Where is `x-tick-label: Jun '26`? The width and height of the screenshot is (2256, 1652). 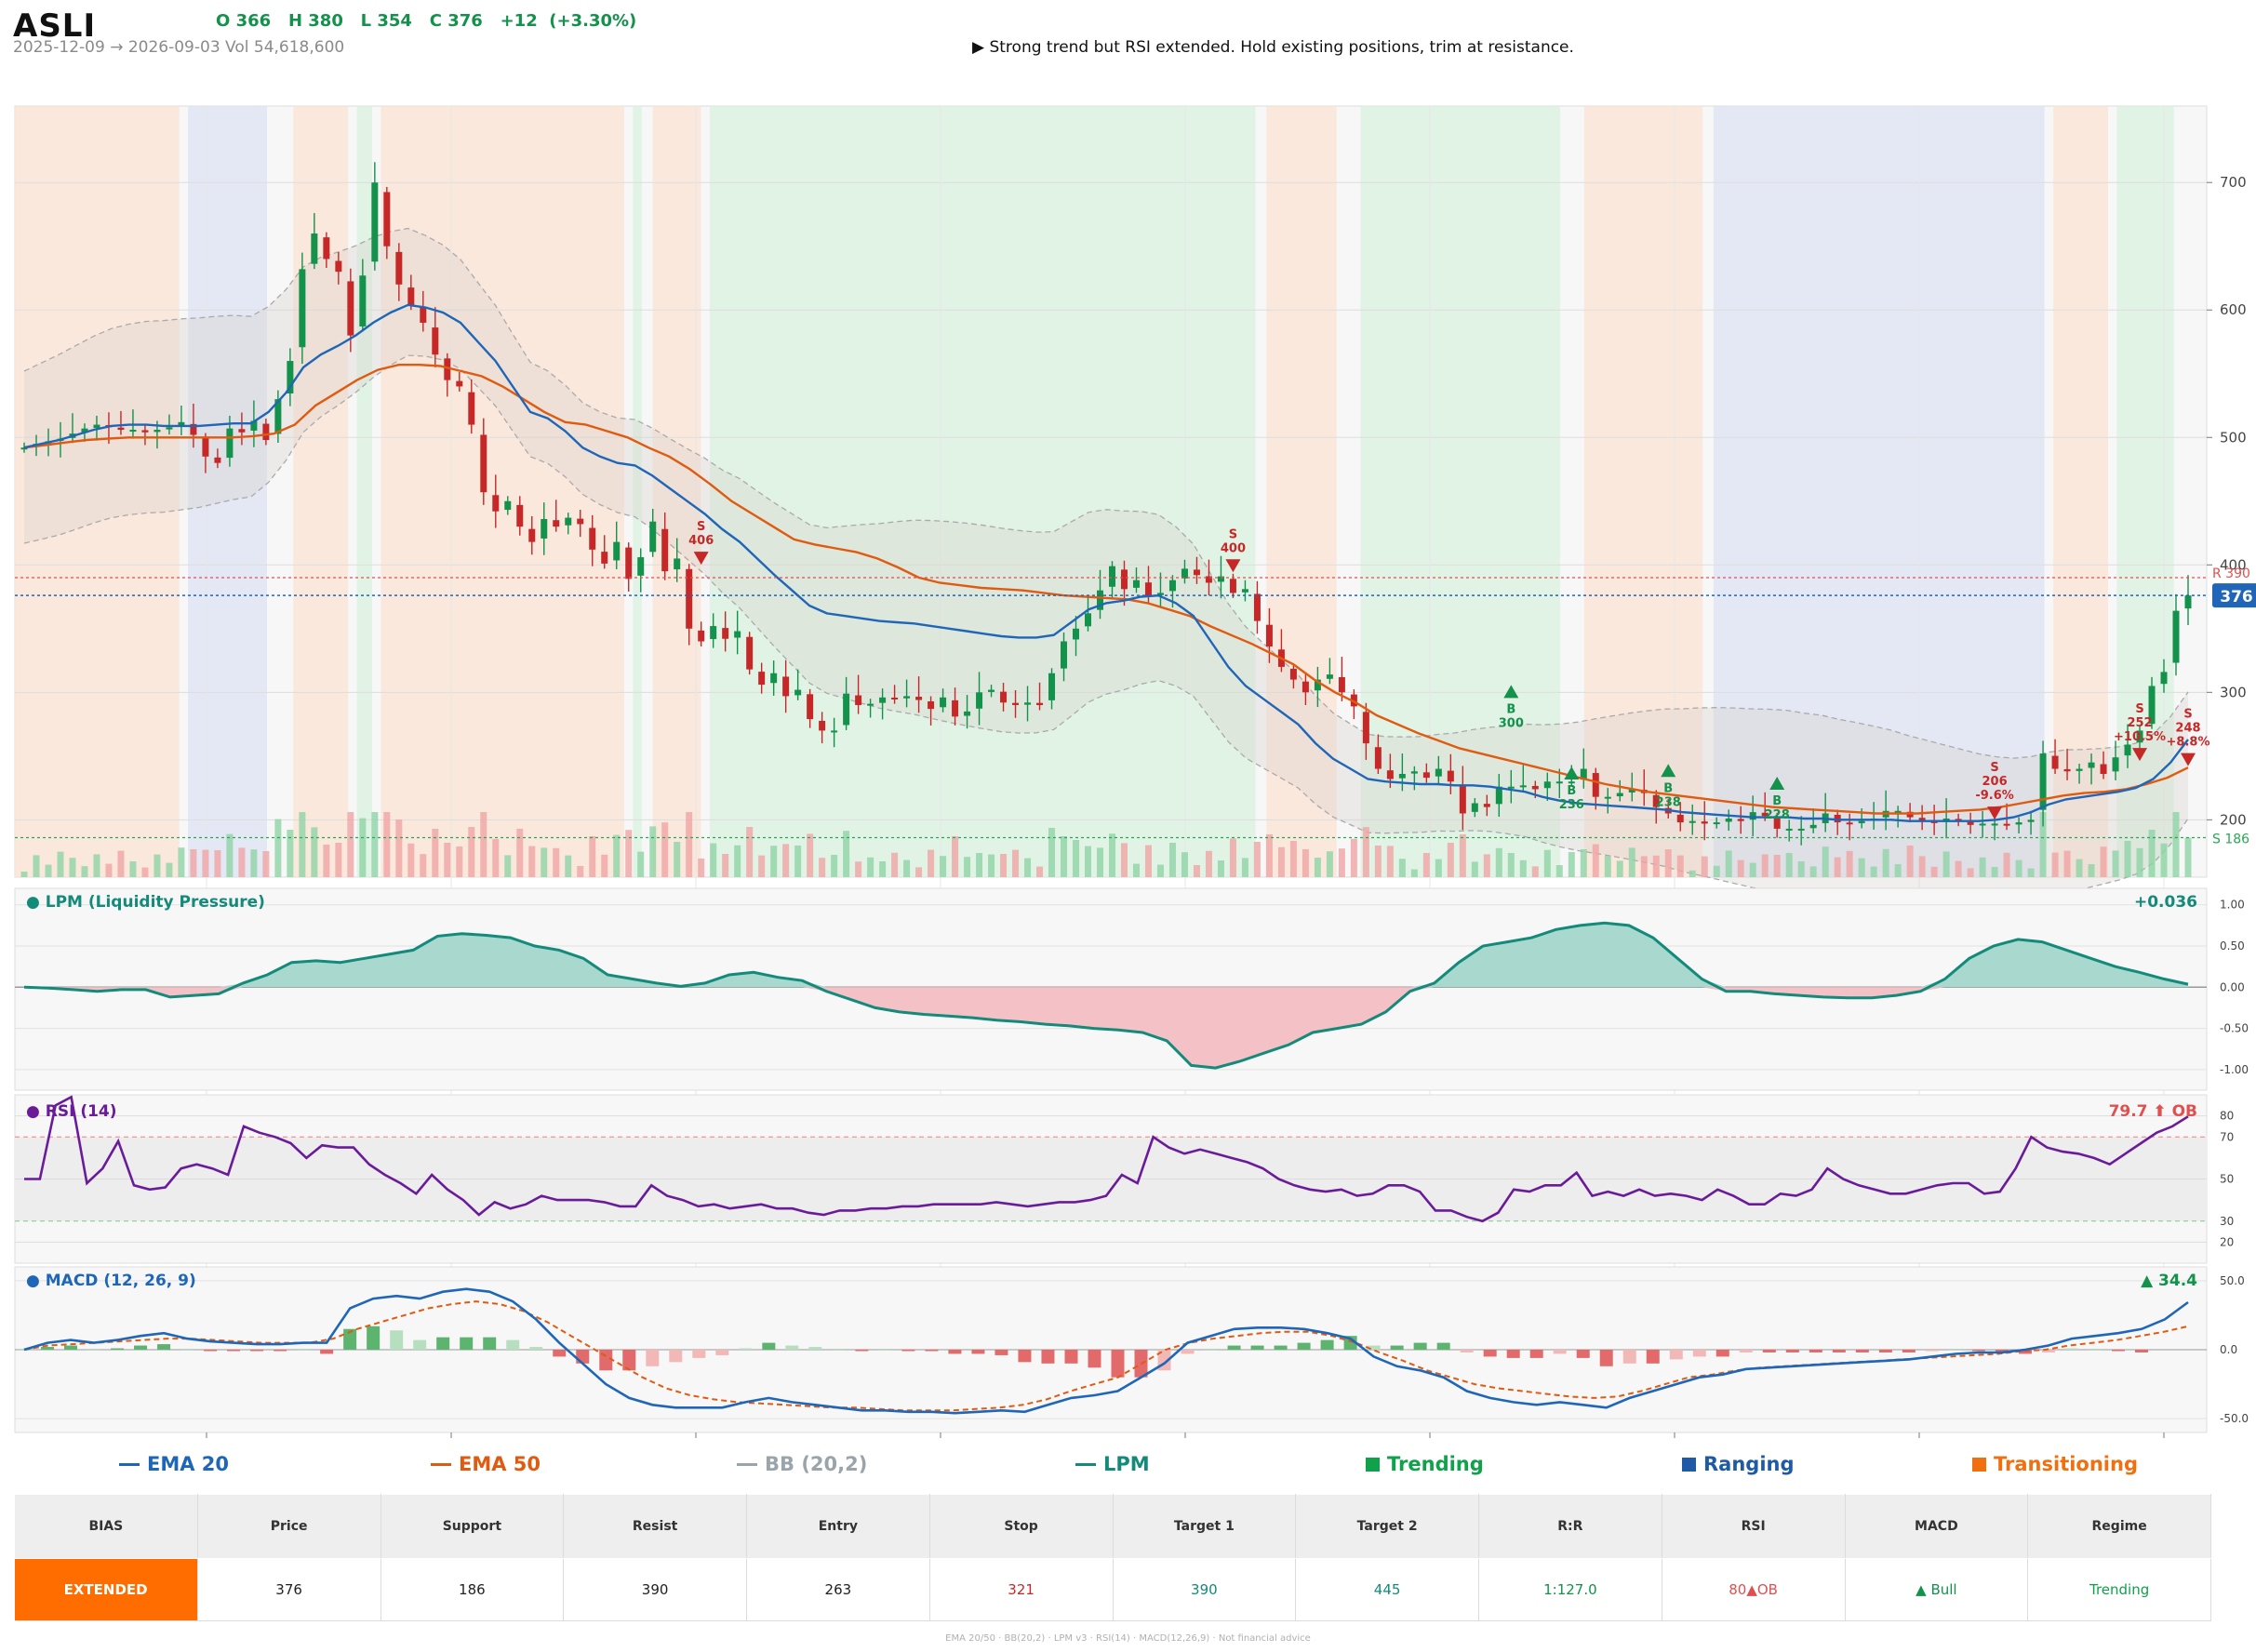
x-tick-label: Jun '26 is located at coordinates (1429, 1446).